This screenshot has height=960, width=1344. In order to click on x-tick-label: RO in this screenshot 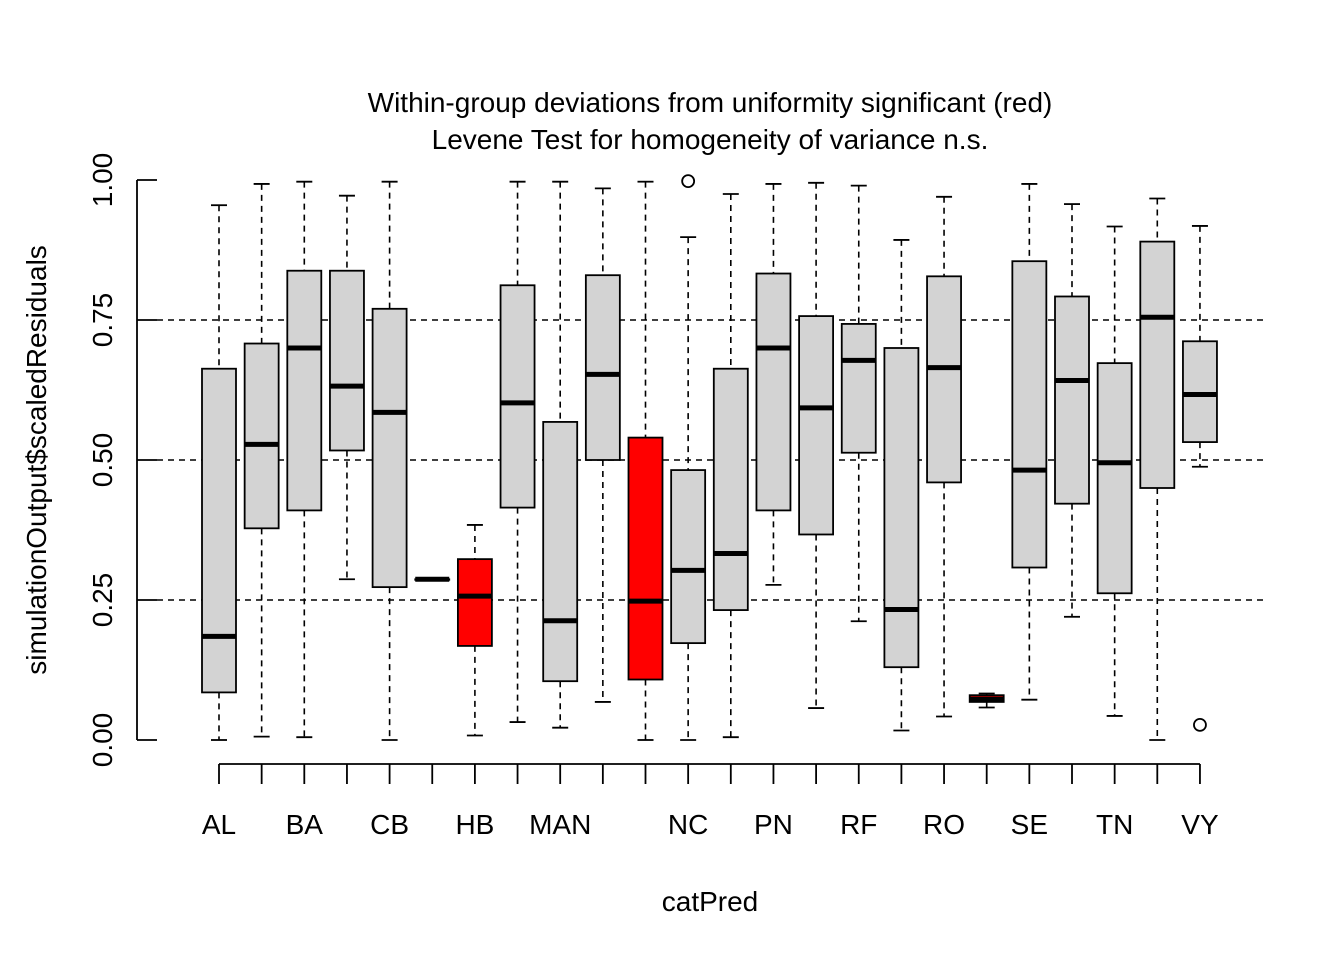, I will do `click(944, 824)`.